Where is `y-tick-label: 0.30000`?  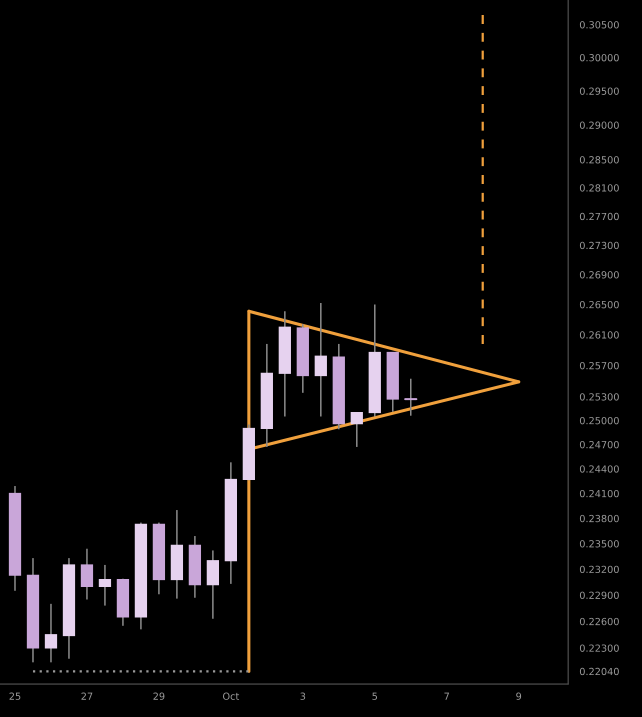 y-tick-label: 0.30000 is located at coordinates (599, 58).